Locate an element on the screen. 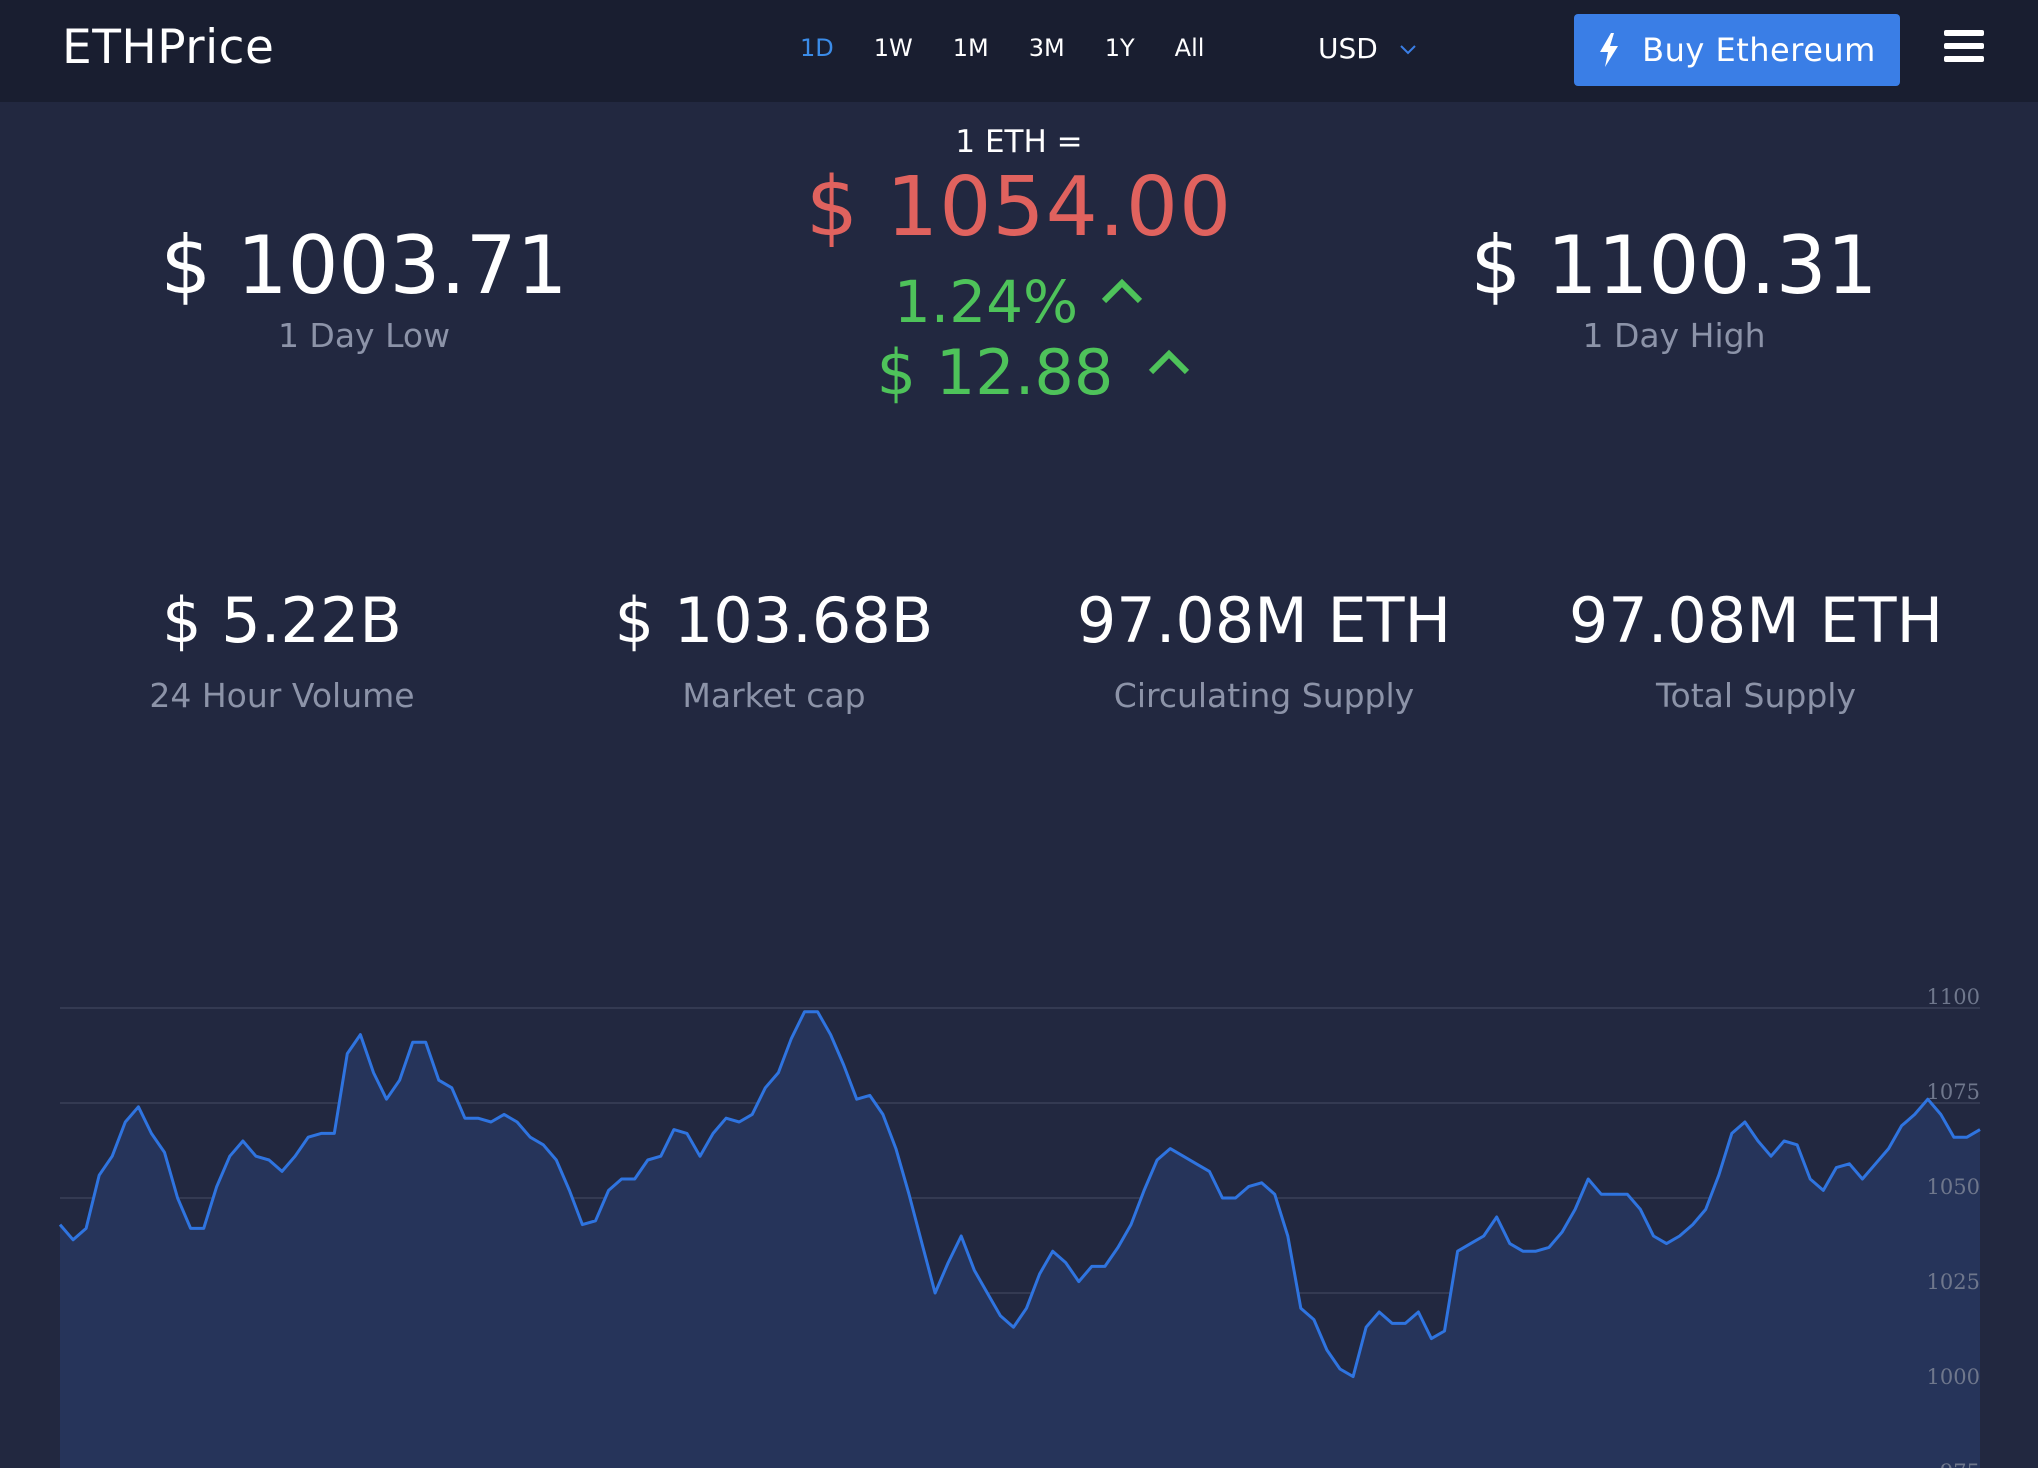  y-tick-label: 1000 is located at coordinates (1953, 1377).